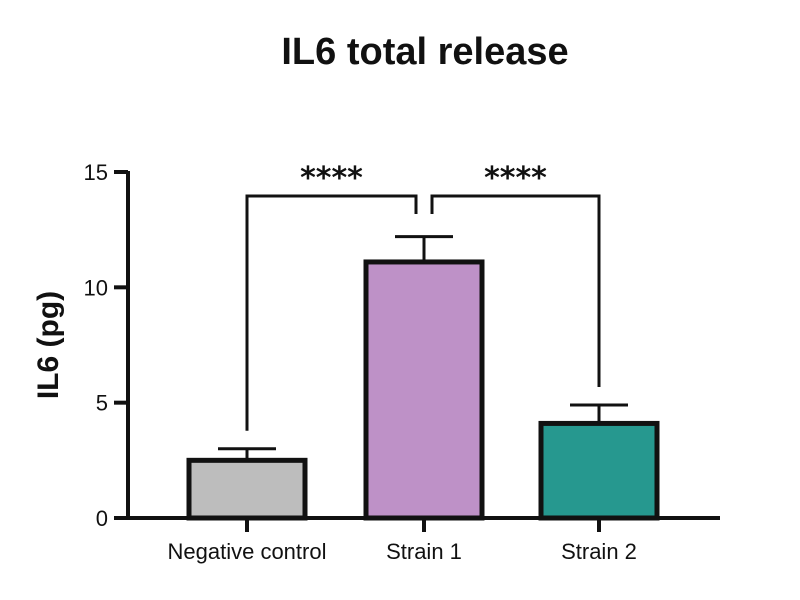 The image size is (800, 600). I want to click on chart-title: IL6 total release, so click(424, 52).